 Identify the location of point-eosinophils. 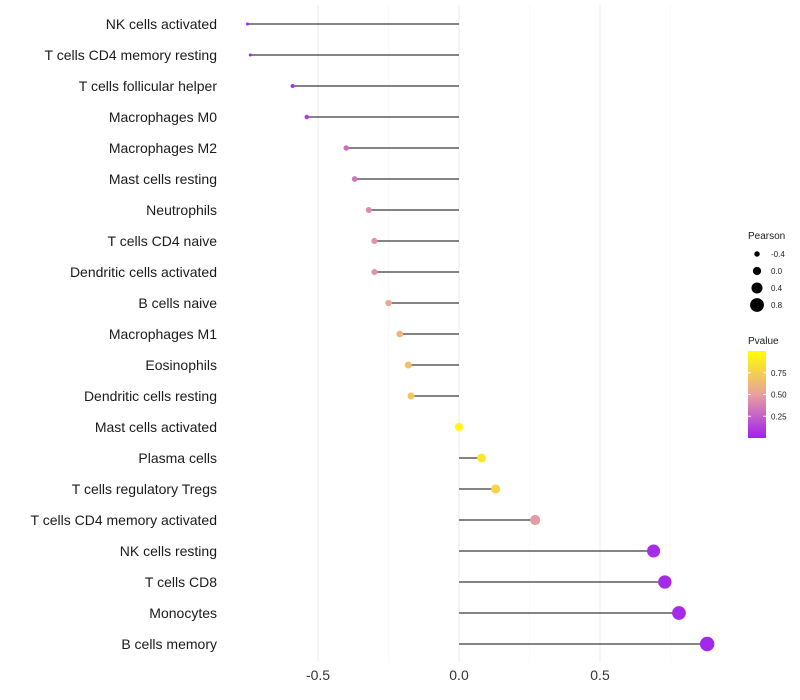
(408, 365).